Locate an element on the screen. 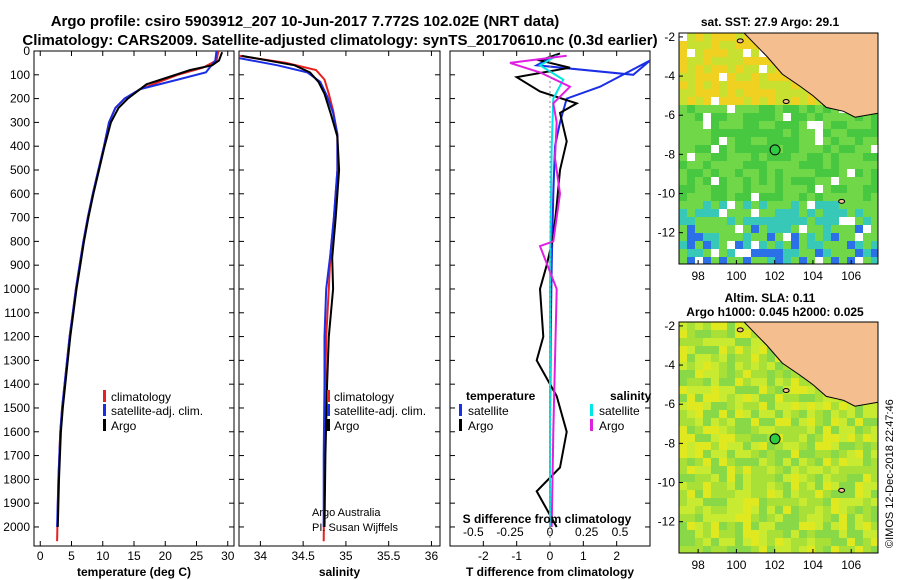  salinity-legend-label: Argo is located at coordinates (347, 426).